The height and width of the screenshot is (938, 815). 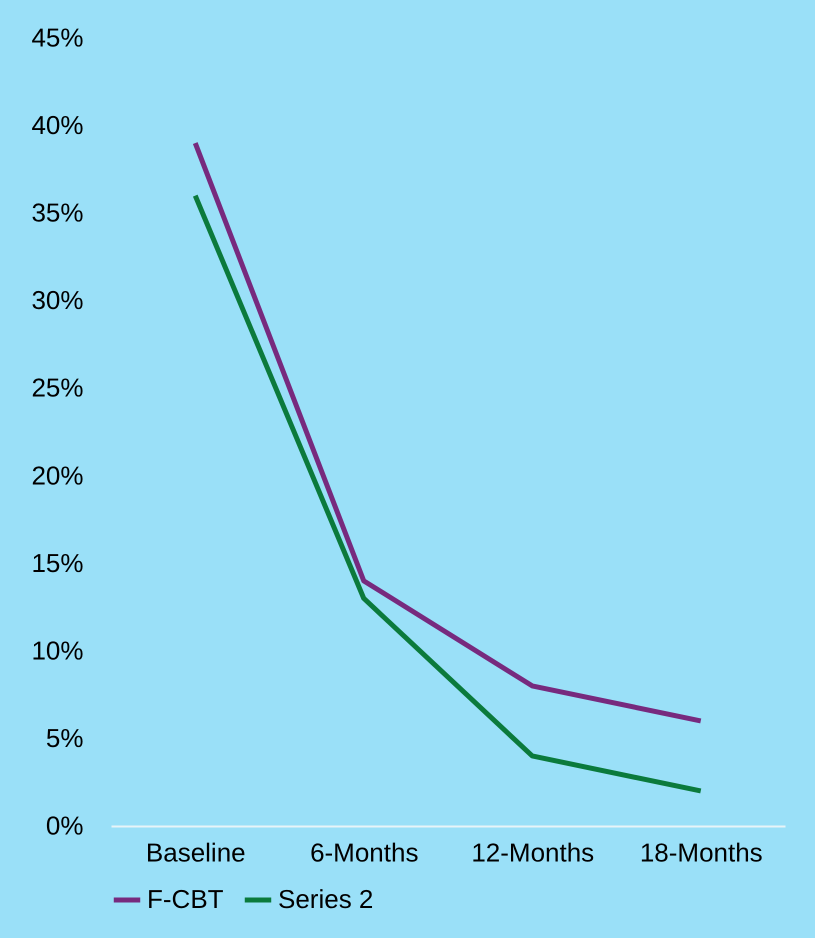 What do you see at coordinates (57, 213) in the screenshot?
I see `y-tick-label: 35%` at bounding box center [57, 213].